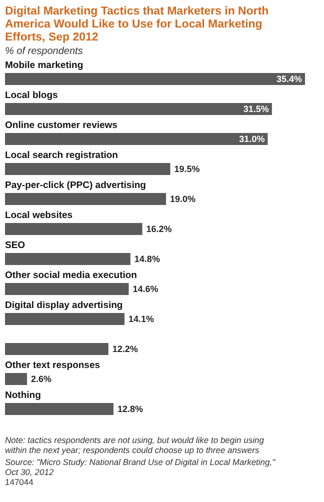 Image resolution: width=324 pixels, height=502 pixels. I want to click on y-tick-label: Other social media execution, so click(71, 275).